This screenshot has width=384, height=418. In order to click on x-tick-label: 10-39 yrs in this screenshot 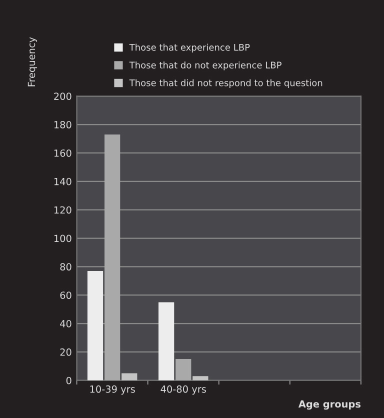, I will do `click(112, 390)`.